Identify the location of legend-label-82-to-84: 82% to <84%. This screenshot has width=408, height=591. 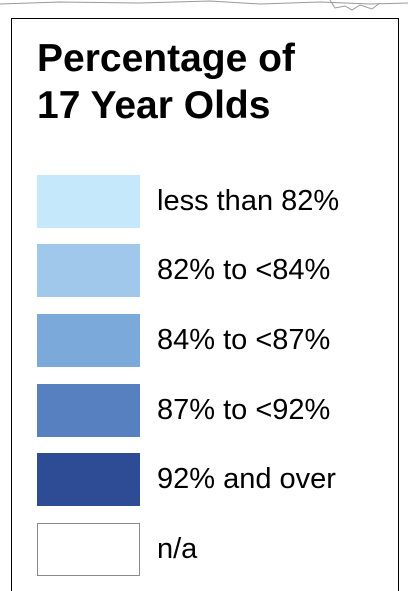
(244, 270).